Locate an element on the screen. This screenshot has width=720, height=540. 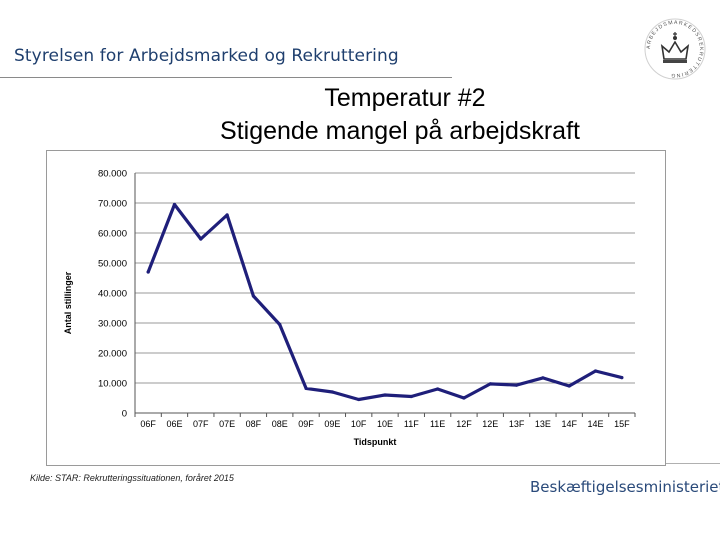
x-tick-label: 10F is located at coordinates (359, 424).